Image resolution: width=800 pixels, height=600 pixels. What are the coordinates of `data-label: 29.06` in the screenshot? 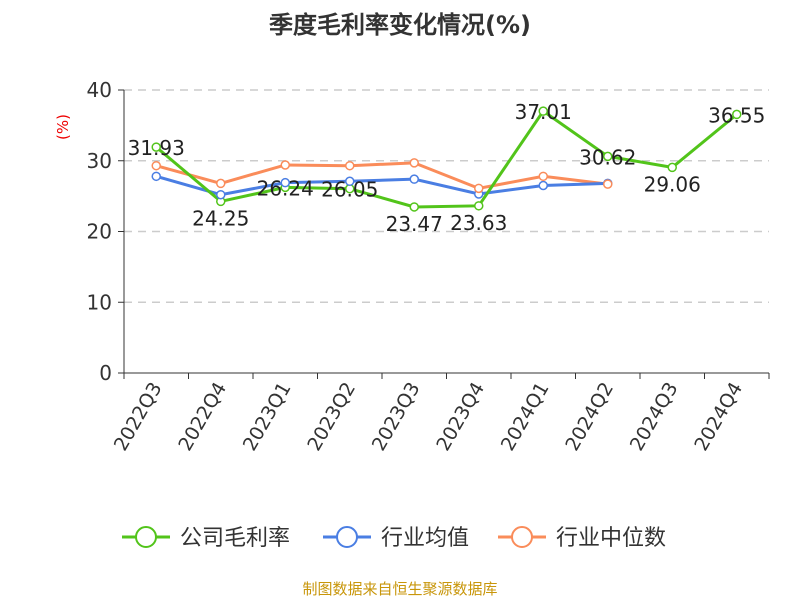 It's located at (672, 184).